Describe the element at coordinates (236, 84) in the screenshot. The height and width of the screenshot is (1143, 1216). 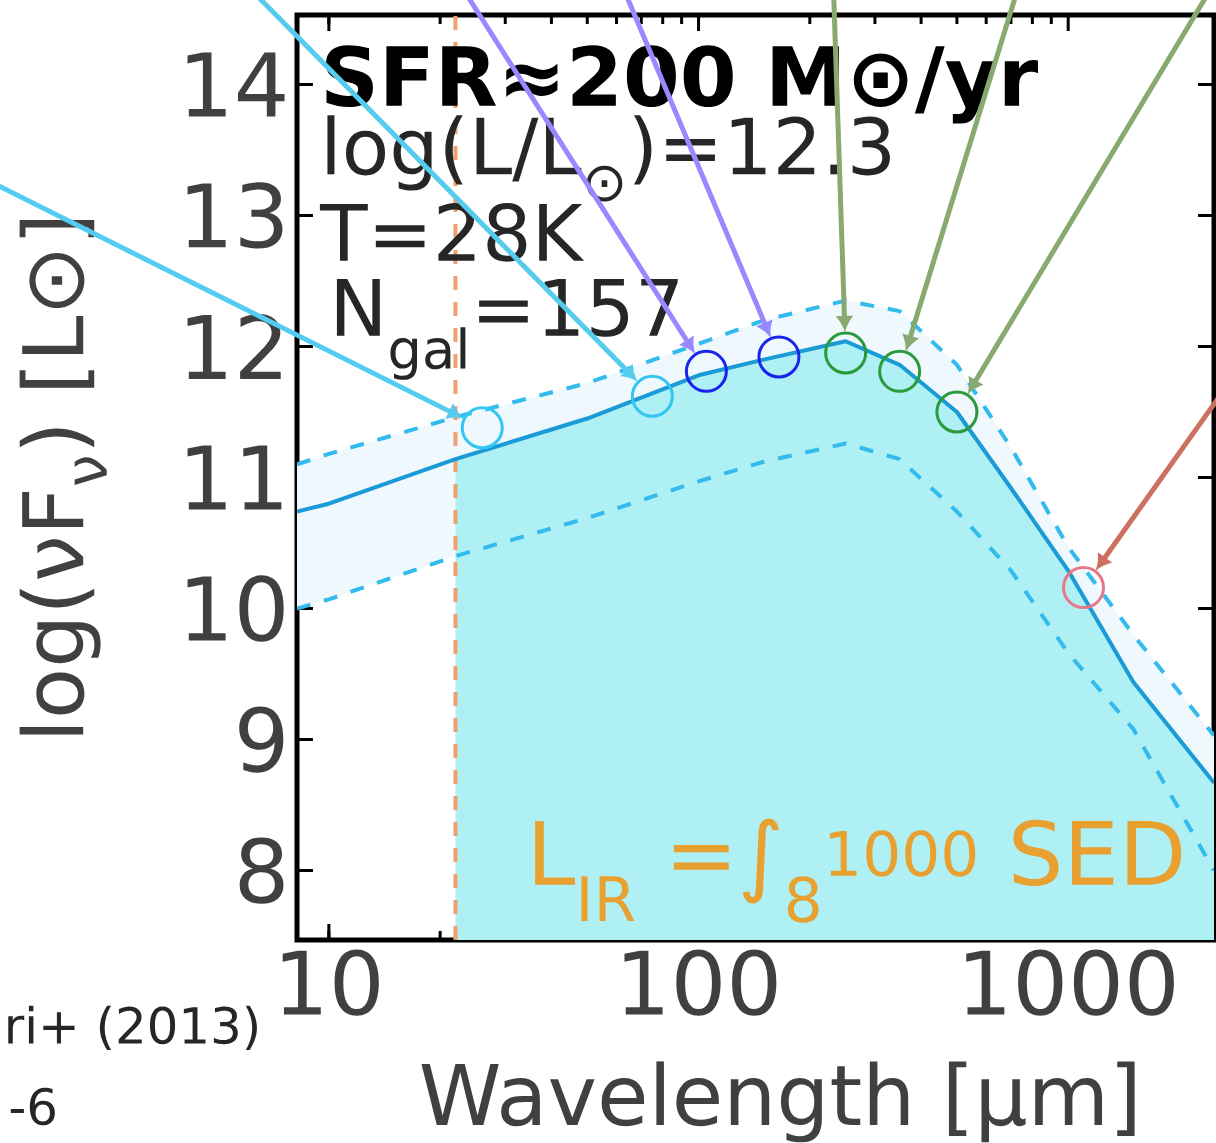
I see `y-tick-label: 14` at that location.